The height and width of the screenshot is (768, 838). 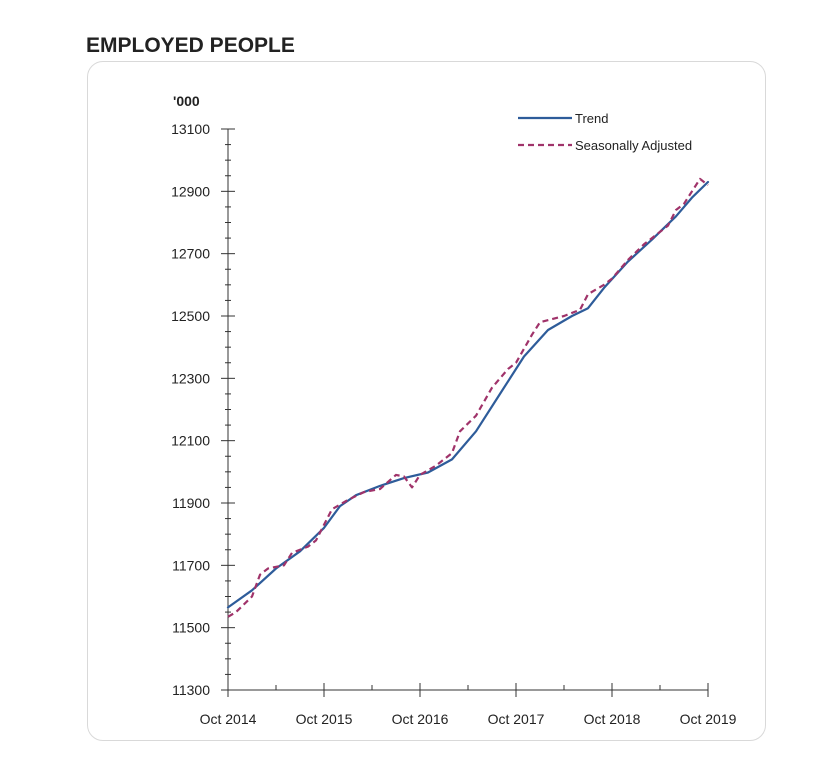 I want to click on x-tick-label: Oct 2015, so click(x=324, y=719).